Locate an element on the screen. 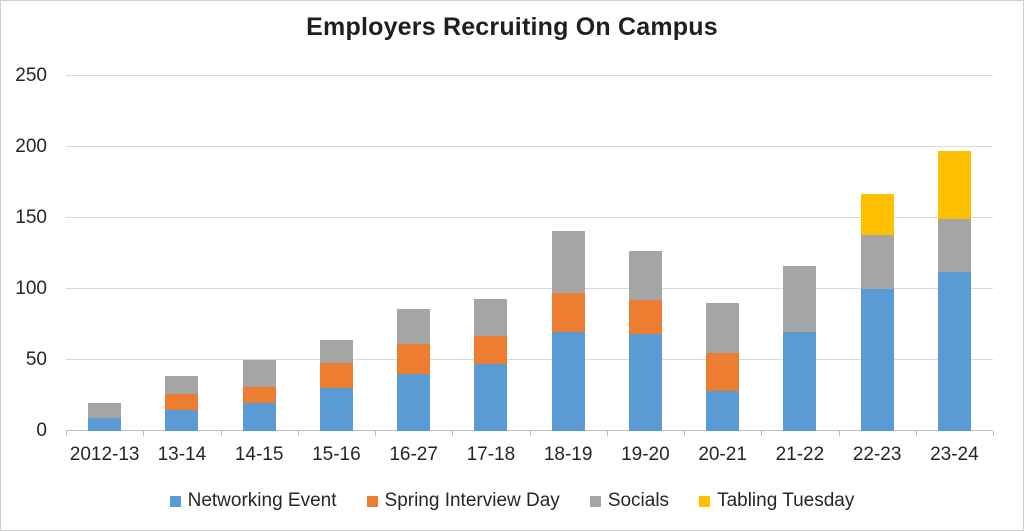 Image resolution: width=1024 pixels, height=531 pixels. y-tick-label-100: 100 is located at coordinates (31, 288).